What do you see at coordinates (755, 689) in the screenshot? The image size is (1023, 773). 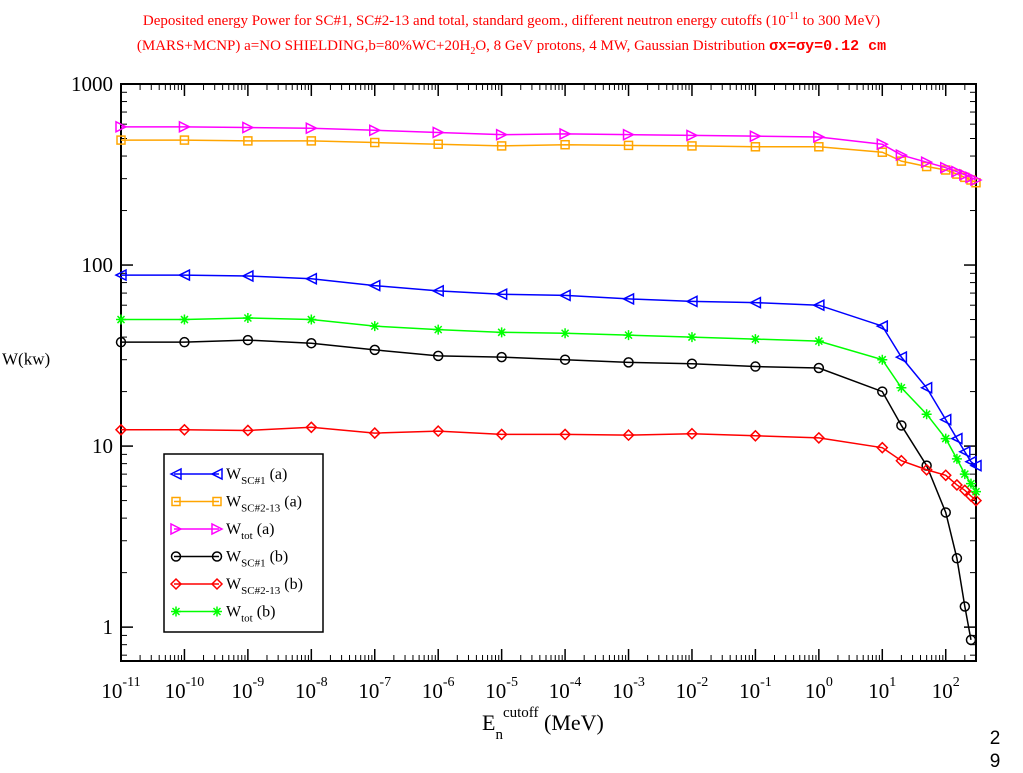 I see `x-tick-label: 10⁻¹` at bounding box center [755, 689].